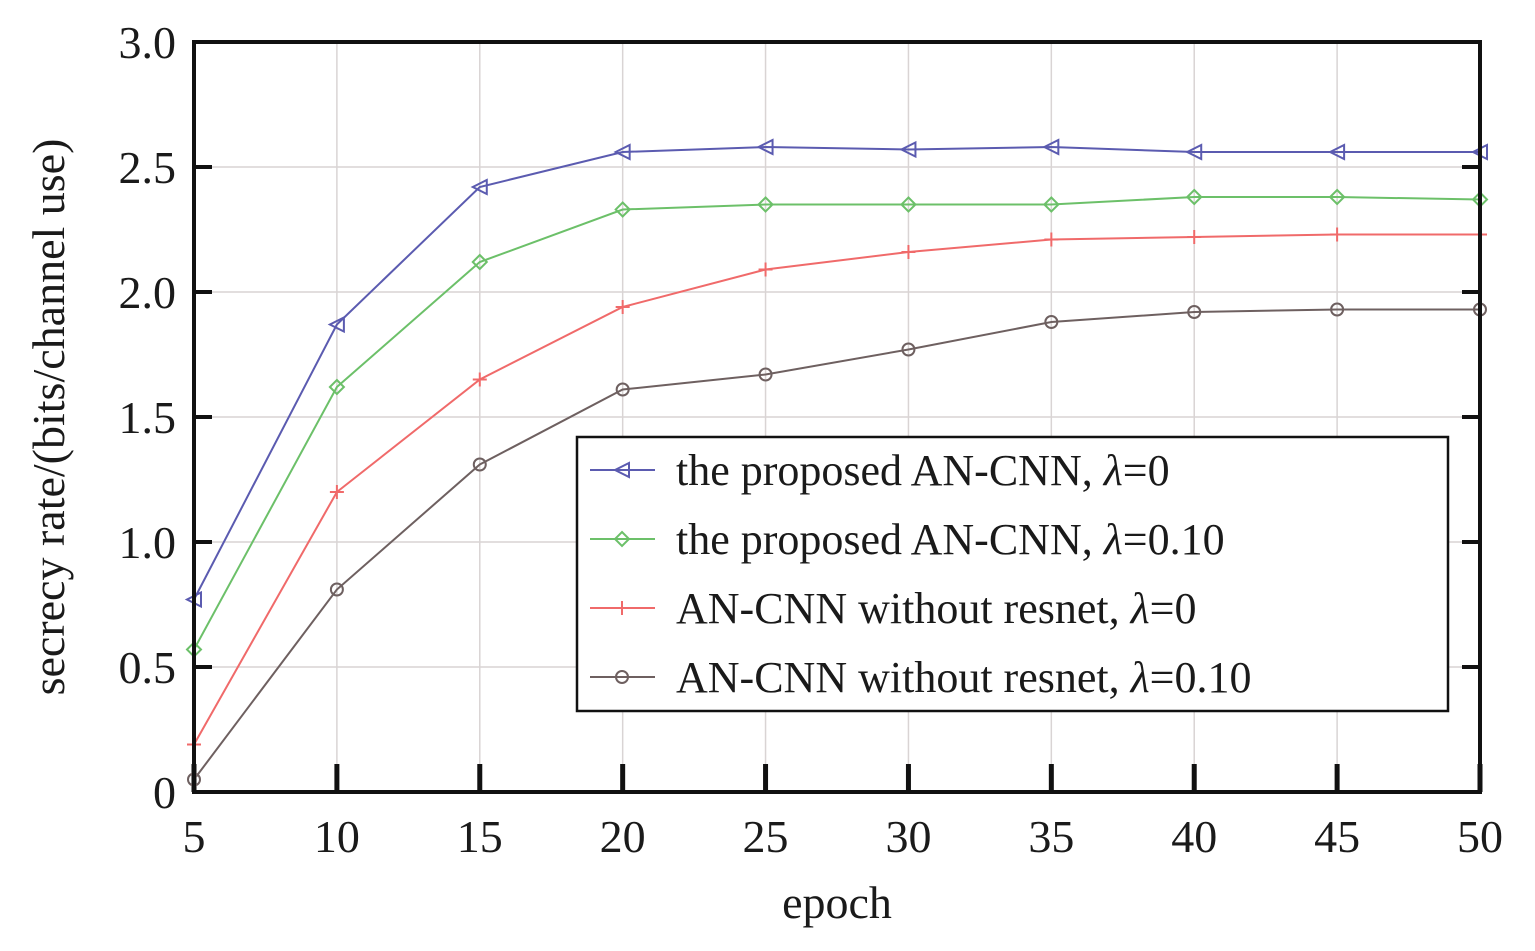 The width and height of the screenshot is (1535, 951). I want to click on x-tick-label: 20, so click(623, 836).